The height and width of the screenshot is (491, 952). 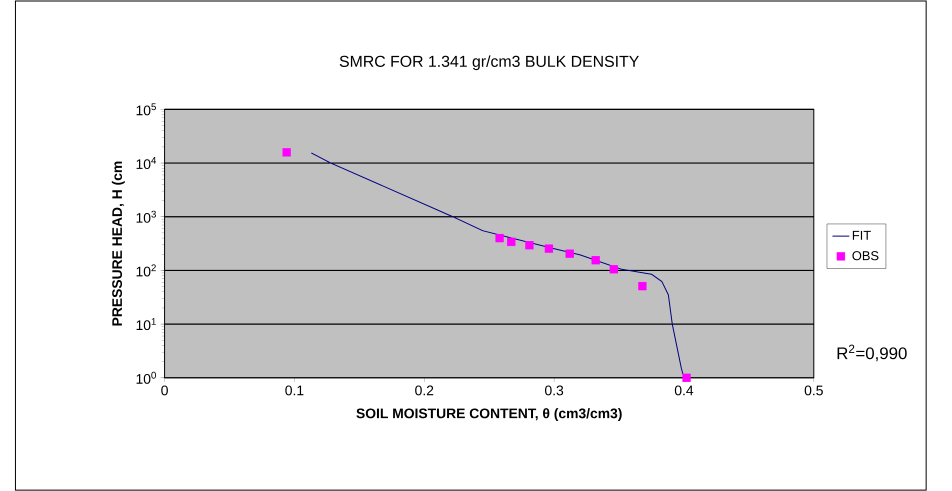 I want to click on x-tick-label: 0, so click(x=164, y=390).